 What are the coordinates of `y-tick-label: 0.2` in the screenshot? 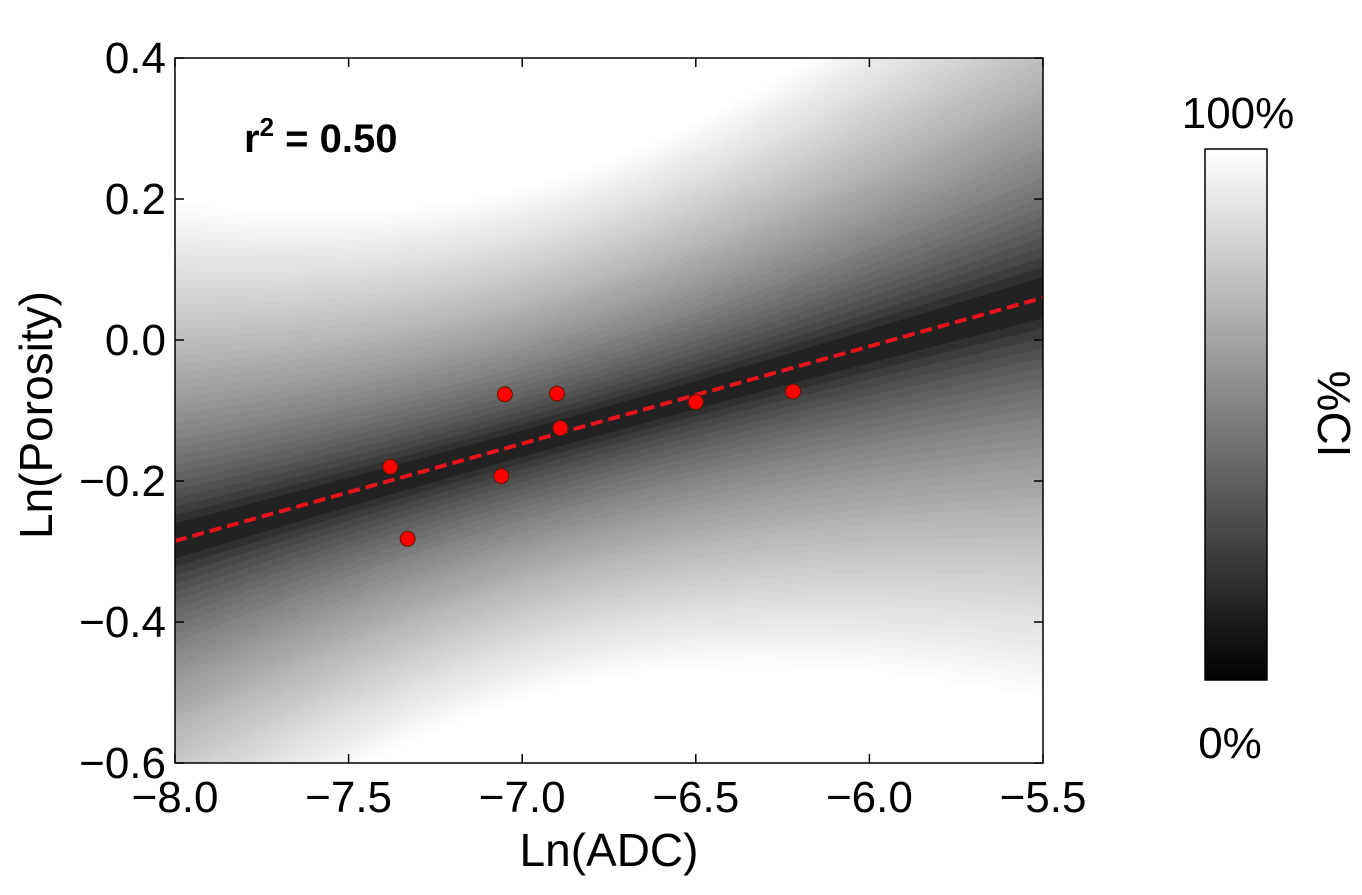 It's located at (135, 199).